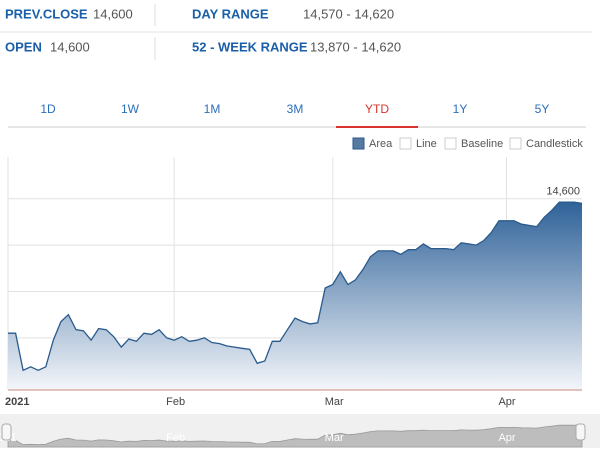 Image resolution: width=600 pixels, height=470 pixels. Describe the element at coordinates (334, 402) in the screenshot. I see `x-tick-label: Mar` at that location.